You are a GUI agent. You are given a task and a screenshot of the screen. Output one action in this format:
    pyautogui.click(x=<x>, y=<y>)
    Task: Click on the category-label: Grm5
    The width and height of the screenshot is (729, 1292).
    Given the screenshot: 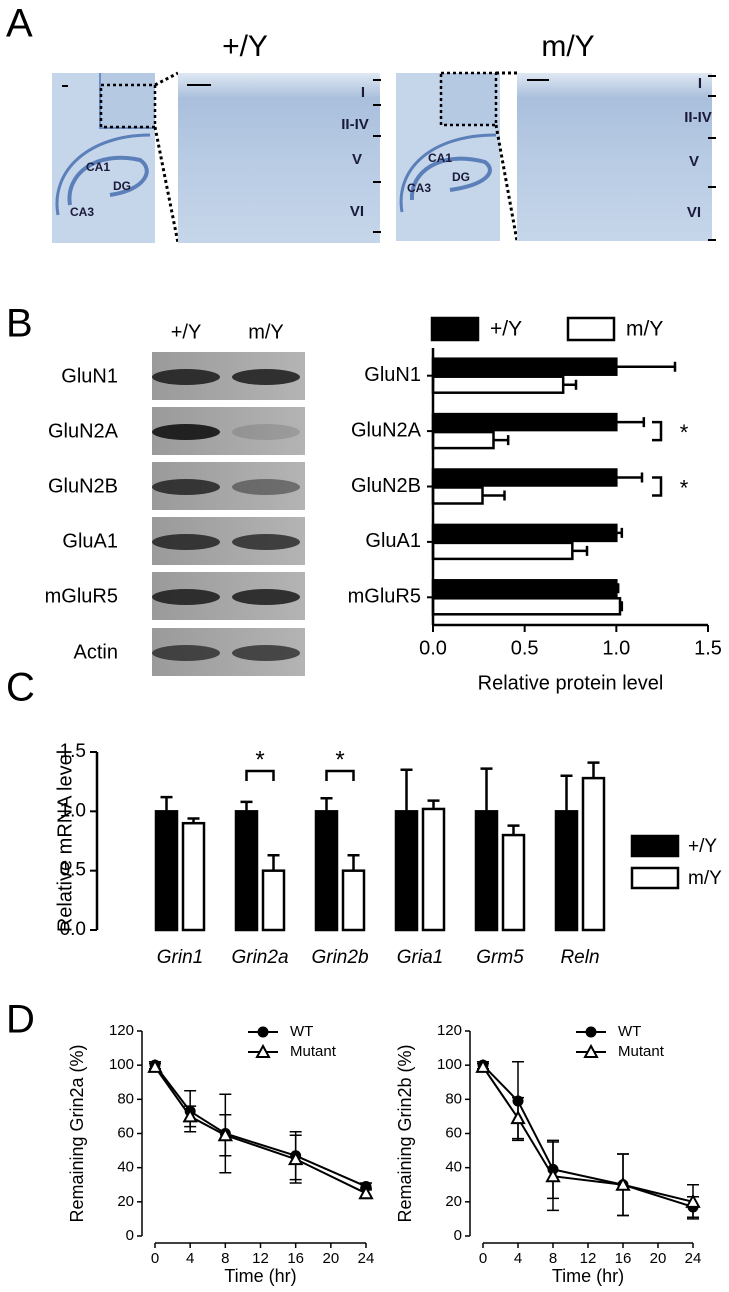 What is the action you would take?
    pyautogui.click(x=500, y=957)
    